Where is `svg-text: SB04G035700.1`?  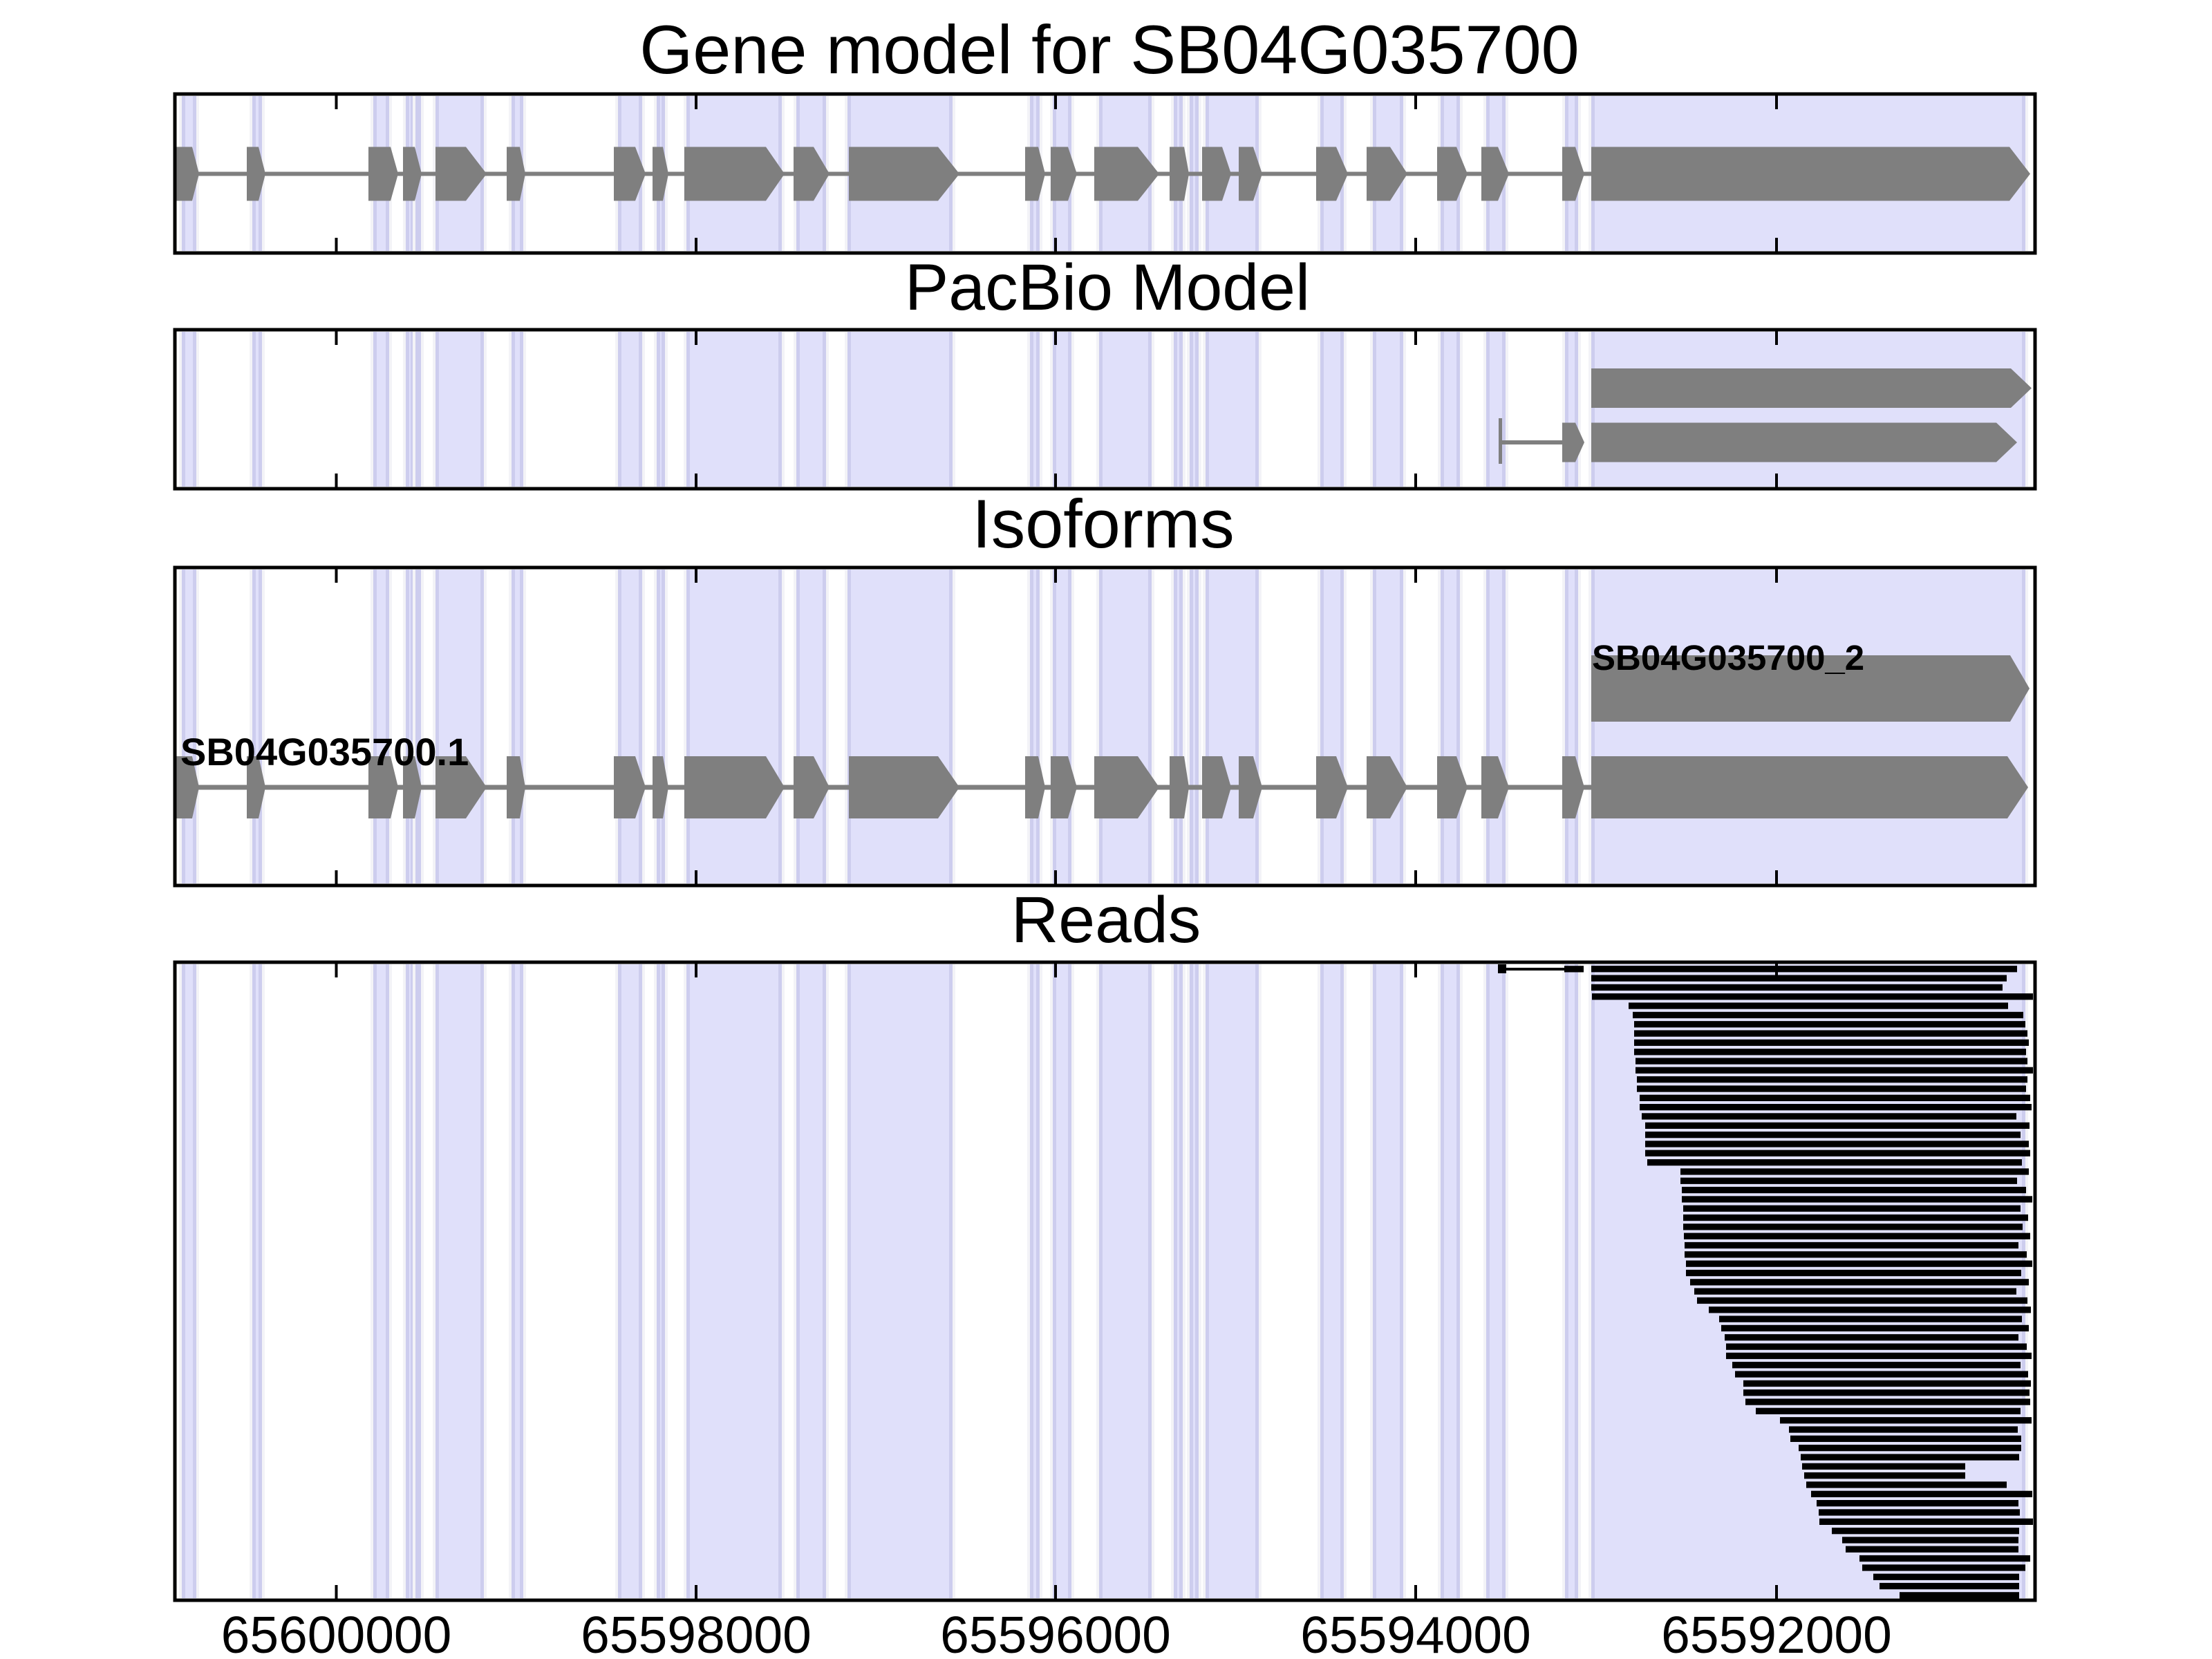 svg-text: SB04G035700.1 is located at coordinates (324, 752).